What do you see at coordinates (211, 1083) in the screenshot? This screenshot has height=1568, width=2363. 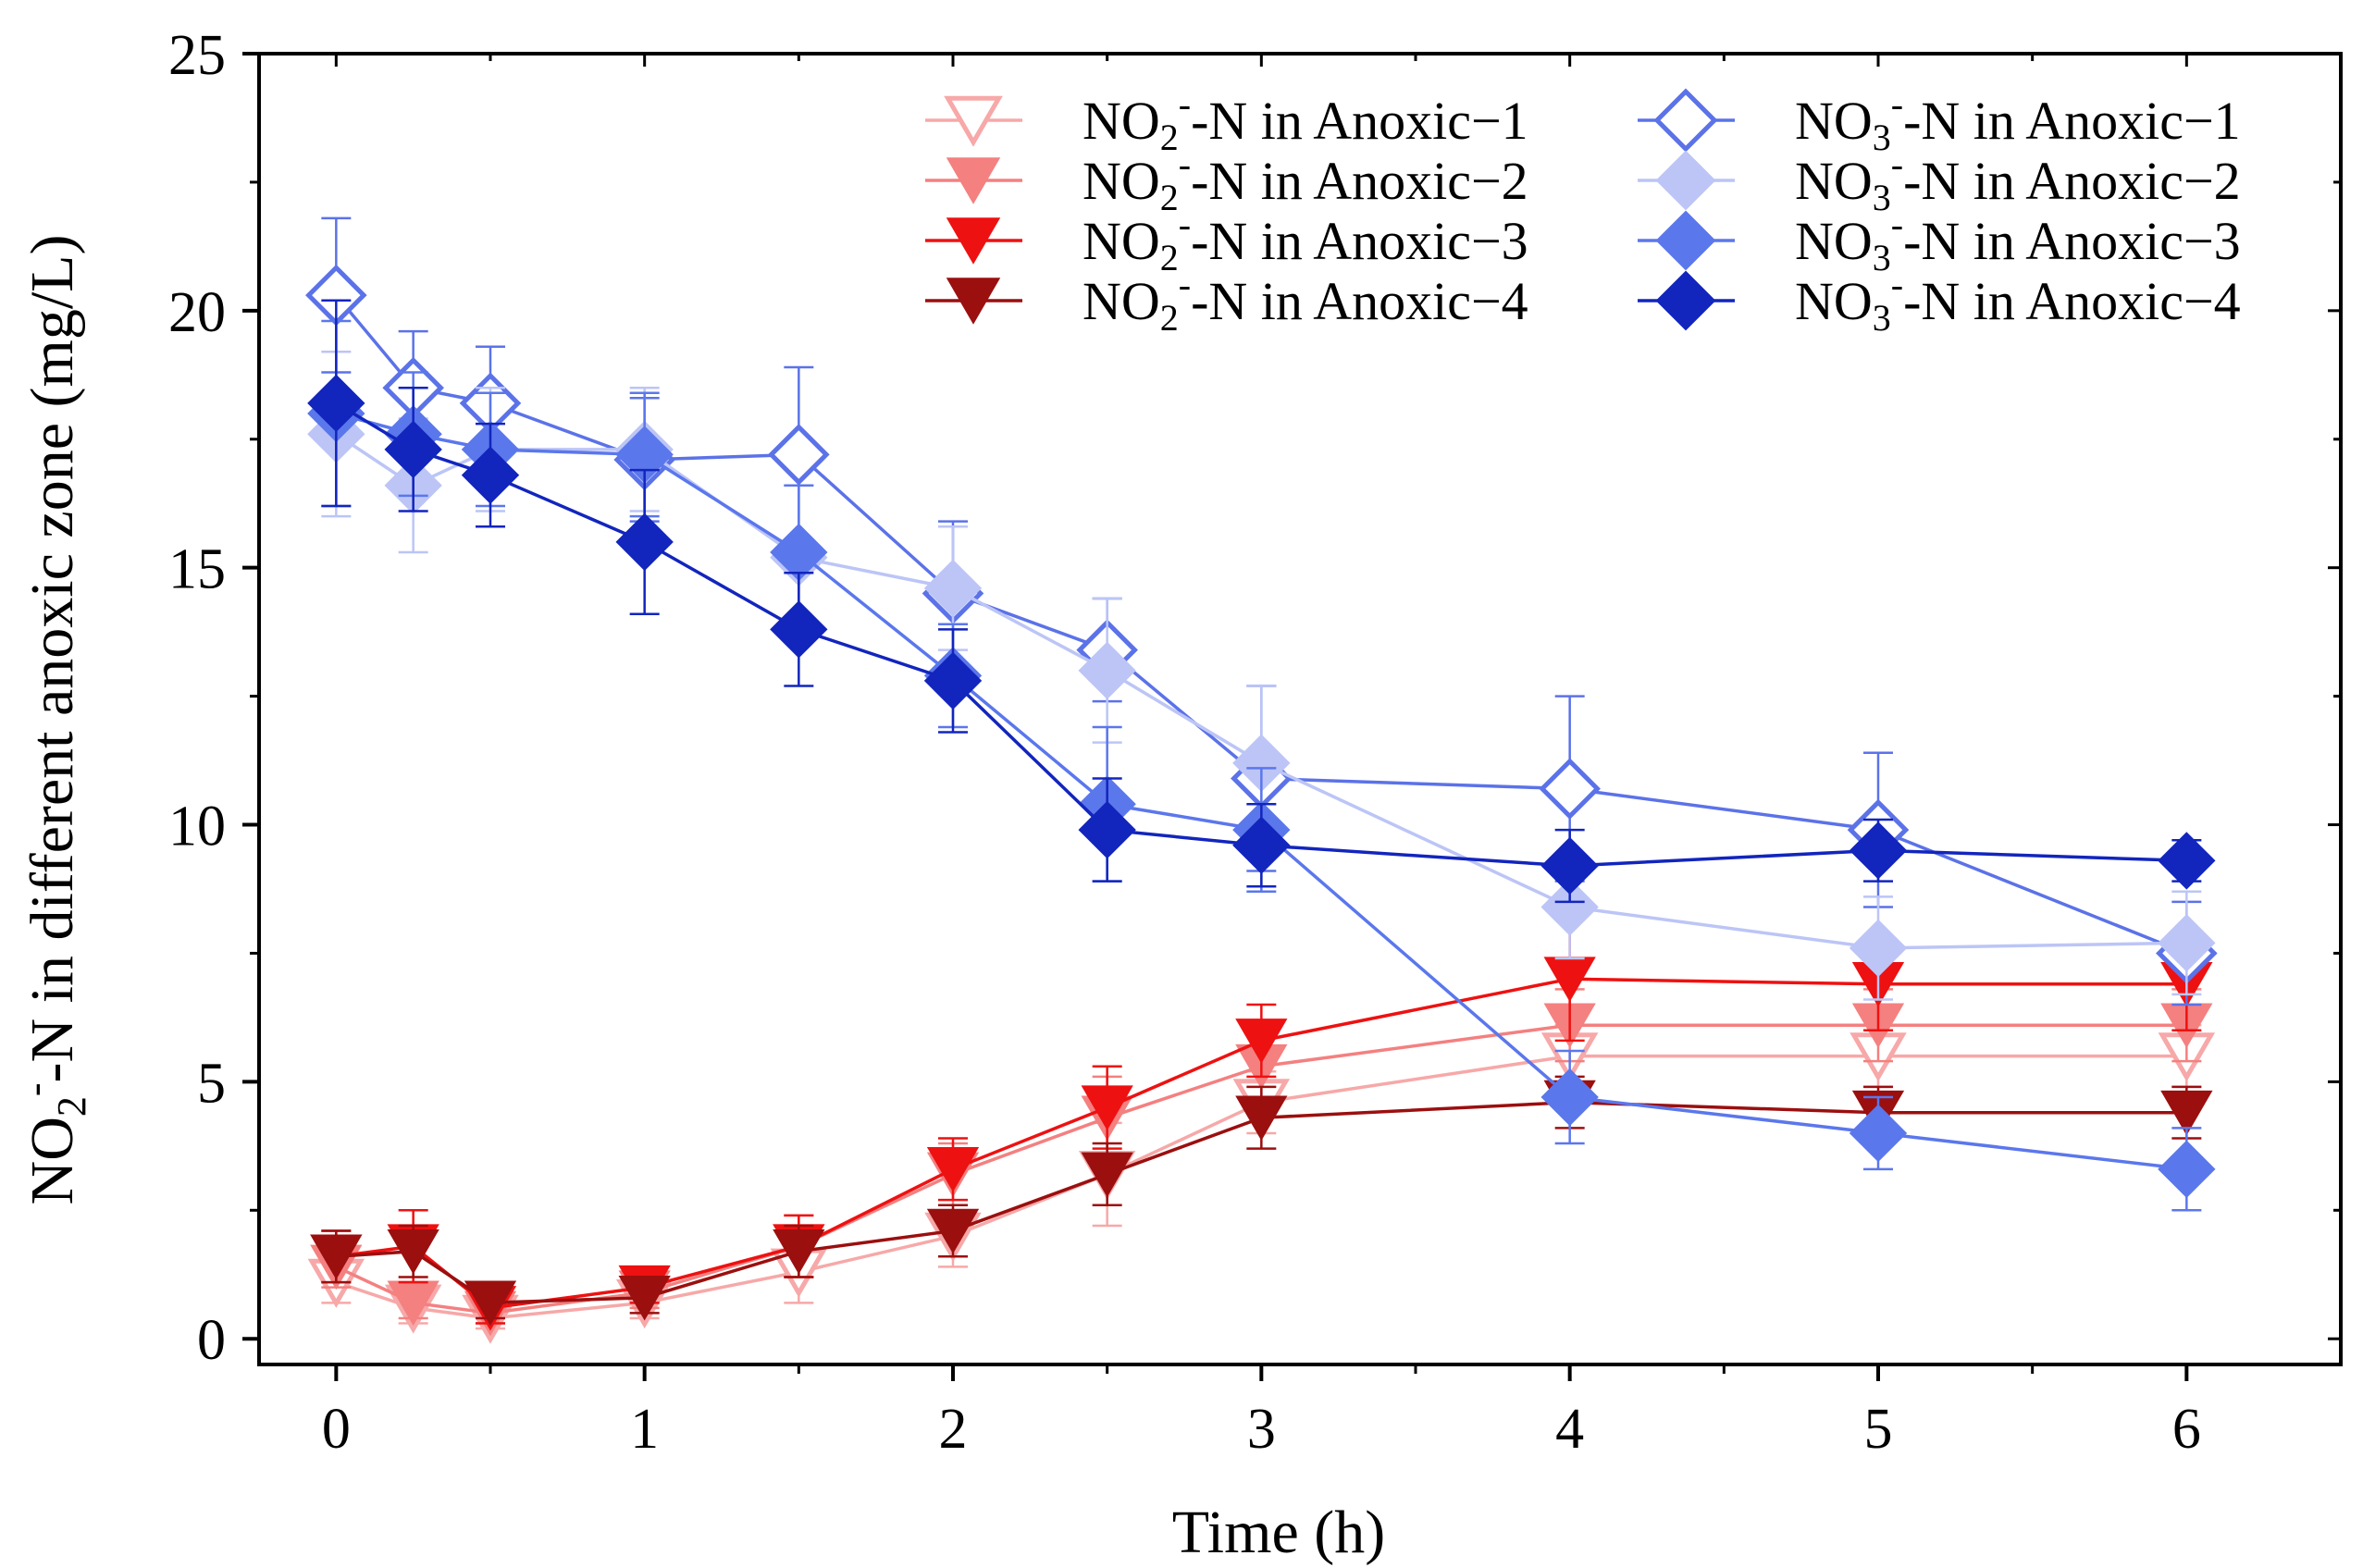 I see `y-tick-label: 5` at bounding box center [211, 1083].